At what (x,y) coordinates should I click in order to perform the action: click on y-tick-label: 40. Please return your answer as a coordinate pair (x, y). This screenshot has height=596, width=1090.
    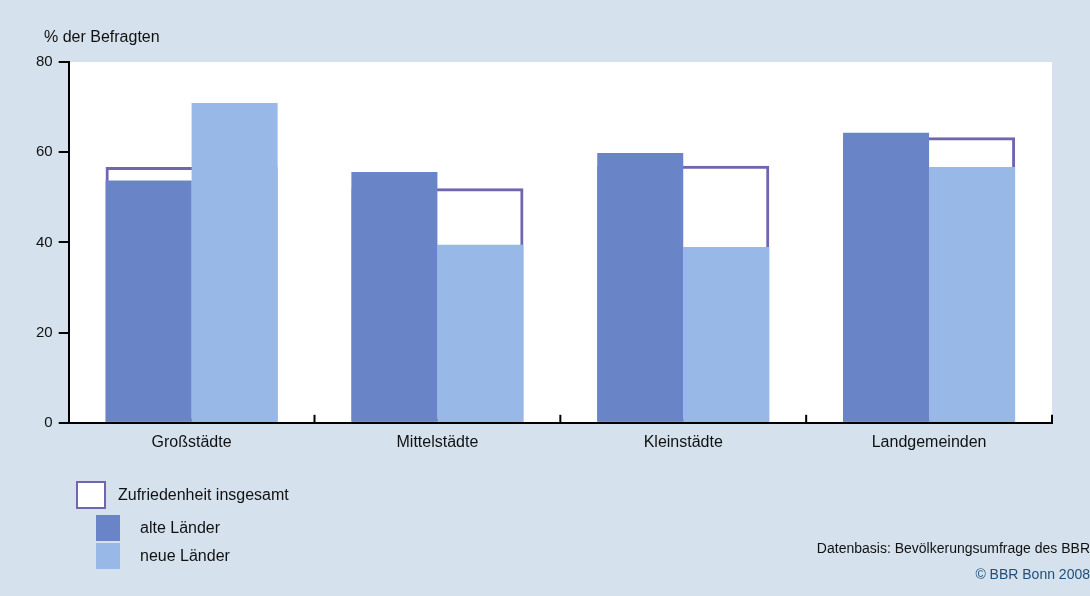
    Looking at the image, I should click on (44, 241).